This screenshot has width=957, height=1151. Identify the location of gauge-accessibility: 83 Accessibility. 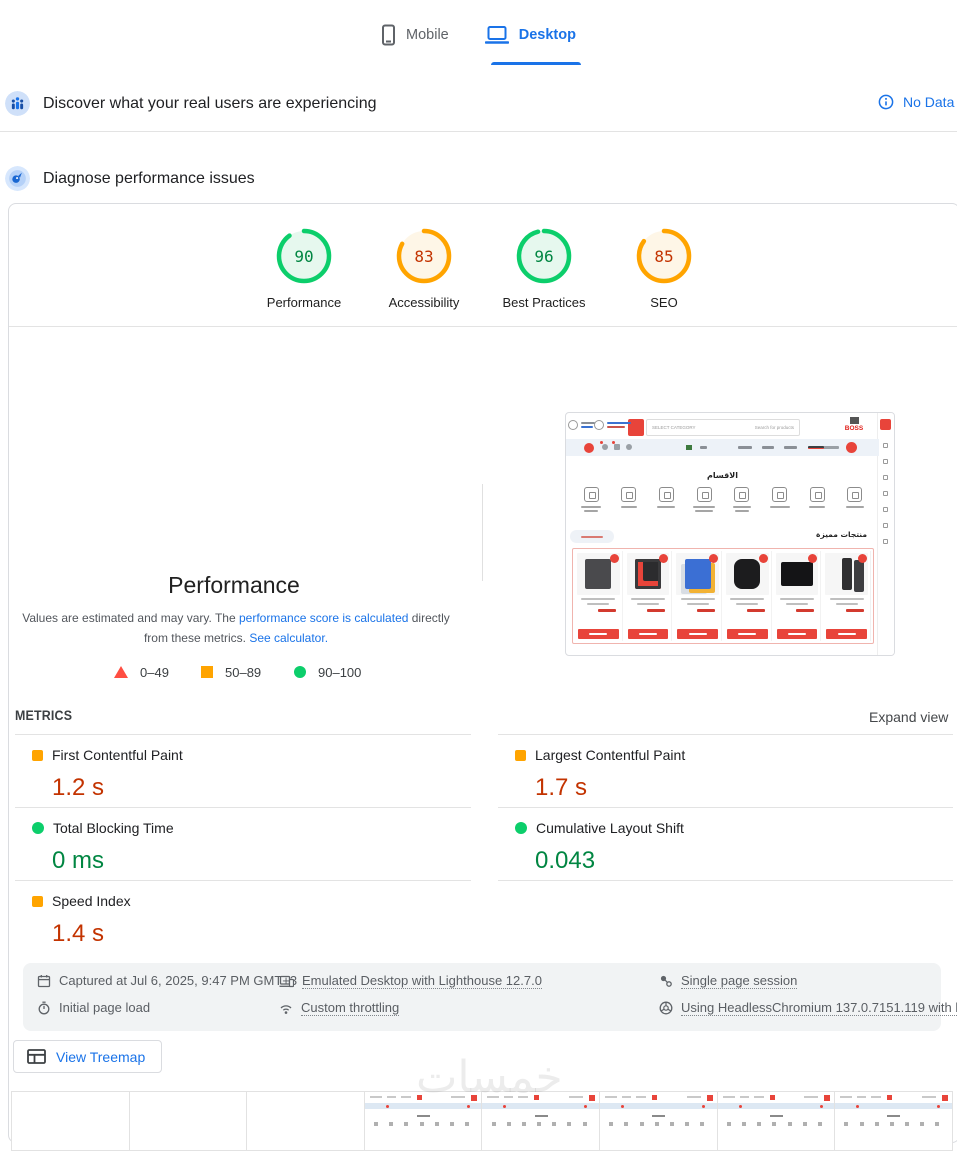
(424, 269).